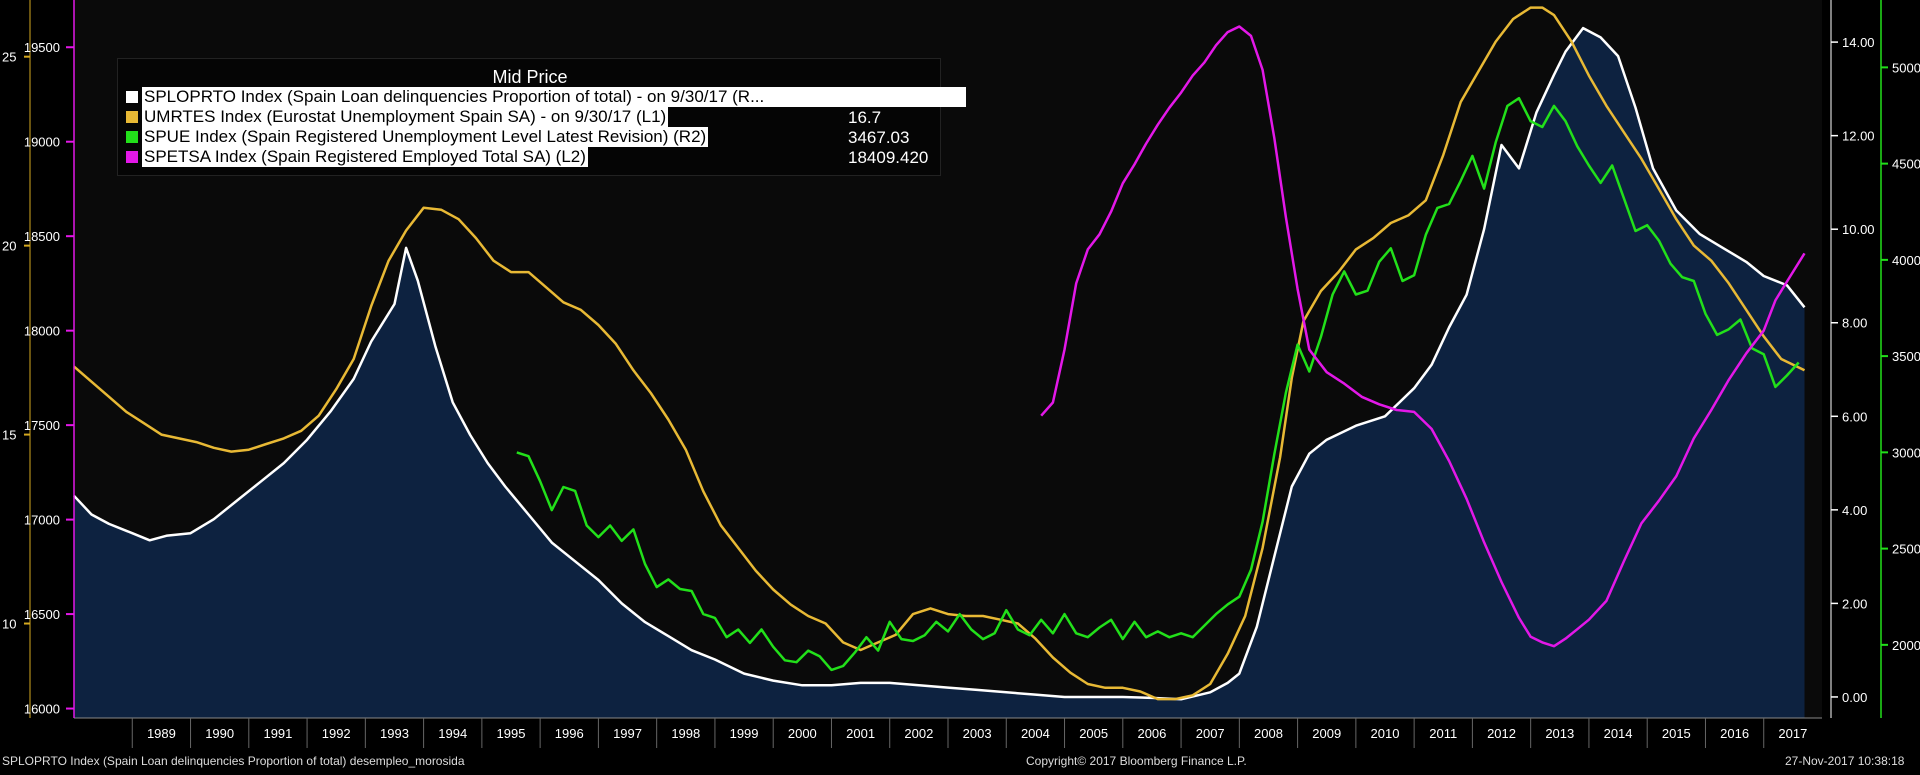 The width and height of the screenshot is (1920, 775). I want to click on l2-tick-label: 19000, so click(42, 142).